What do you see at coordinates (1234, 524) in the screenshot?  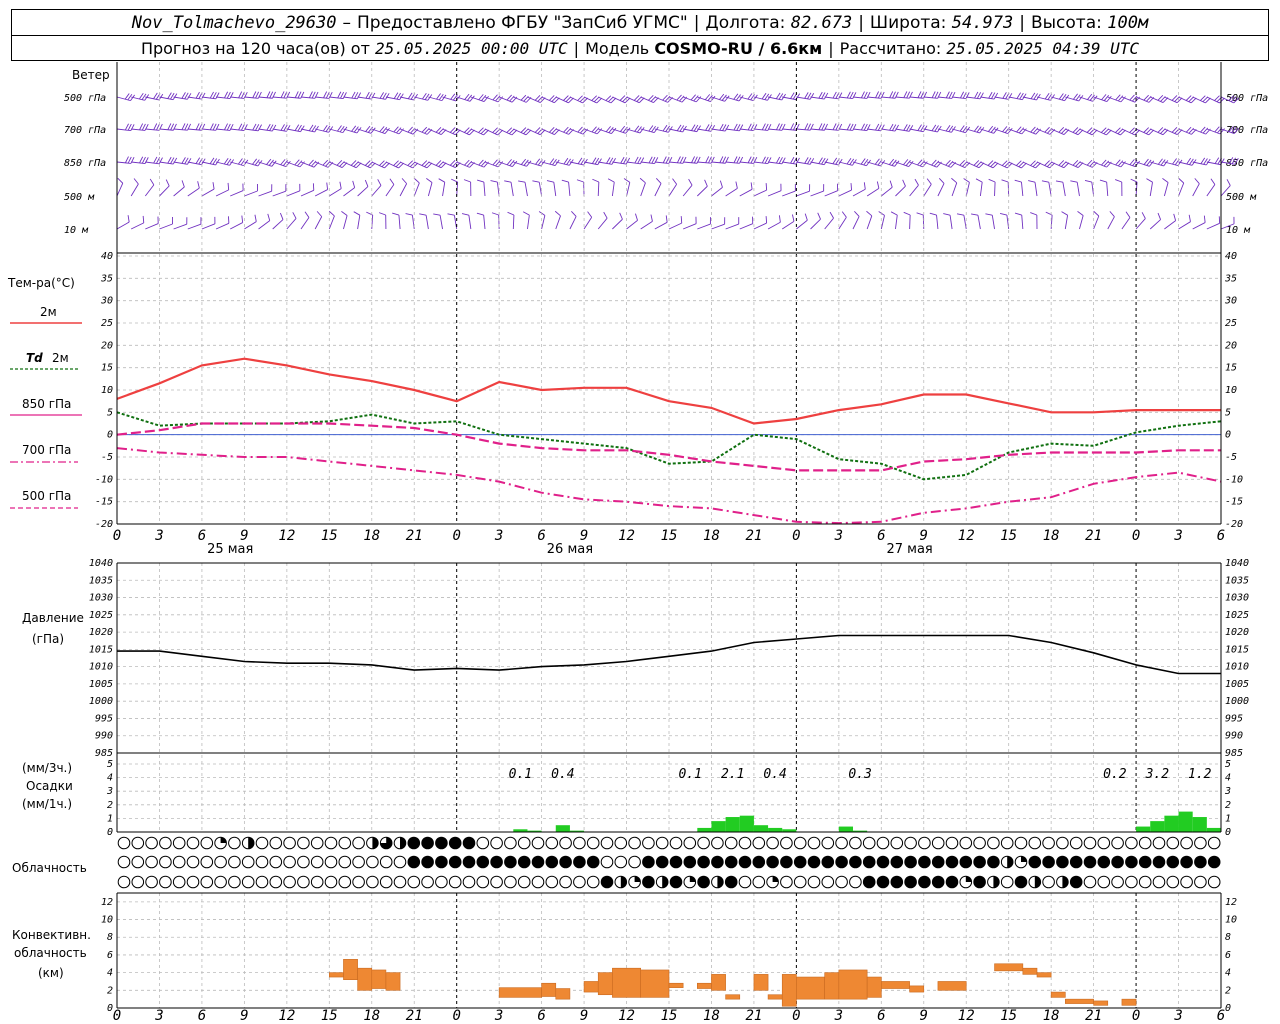 I see `temp-tick-right: -20` at bounding box center [1234, 524].